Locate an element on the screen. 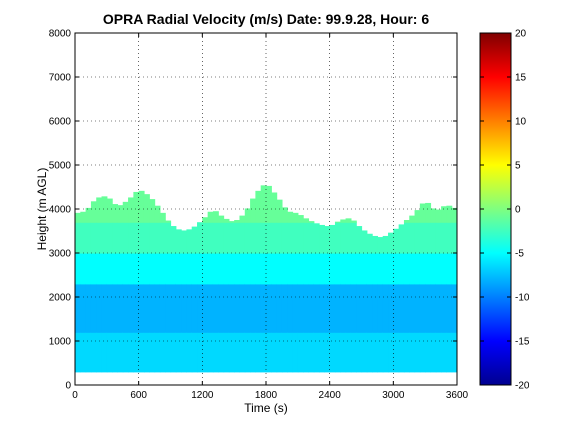 The image size is (576, 437). colorbar-tick-label: 15 is located at coordinates (521, 78).